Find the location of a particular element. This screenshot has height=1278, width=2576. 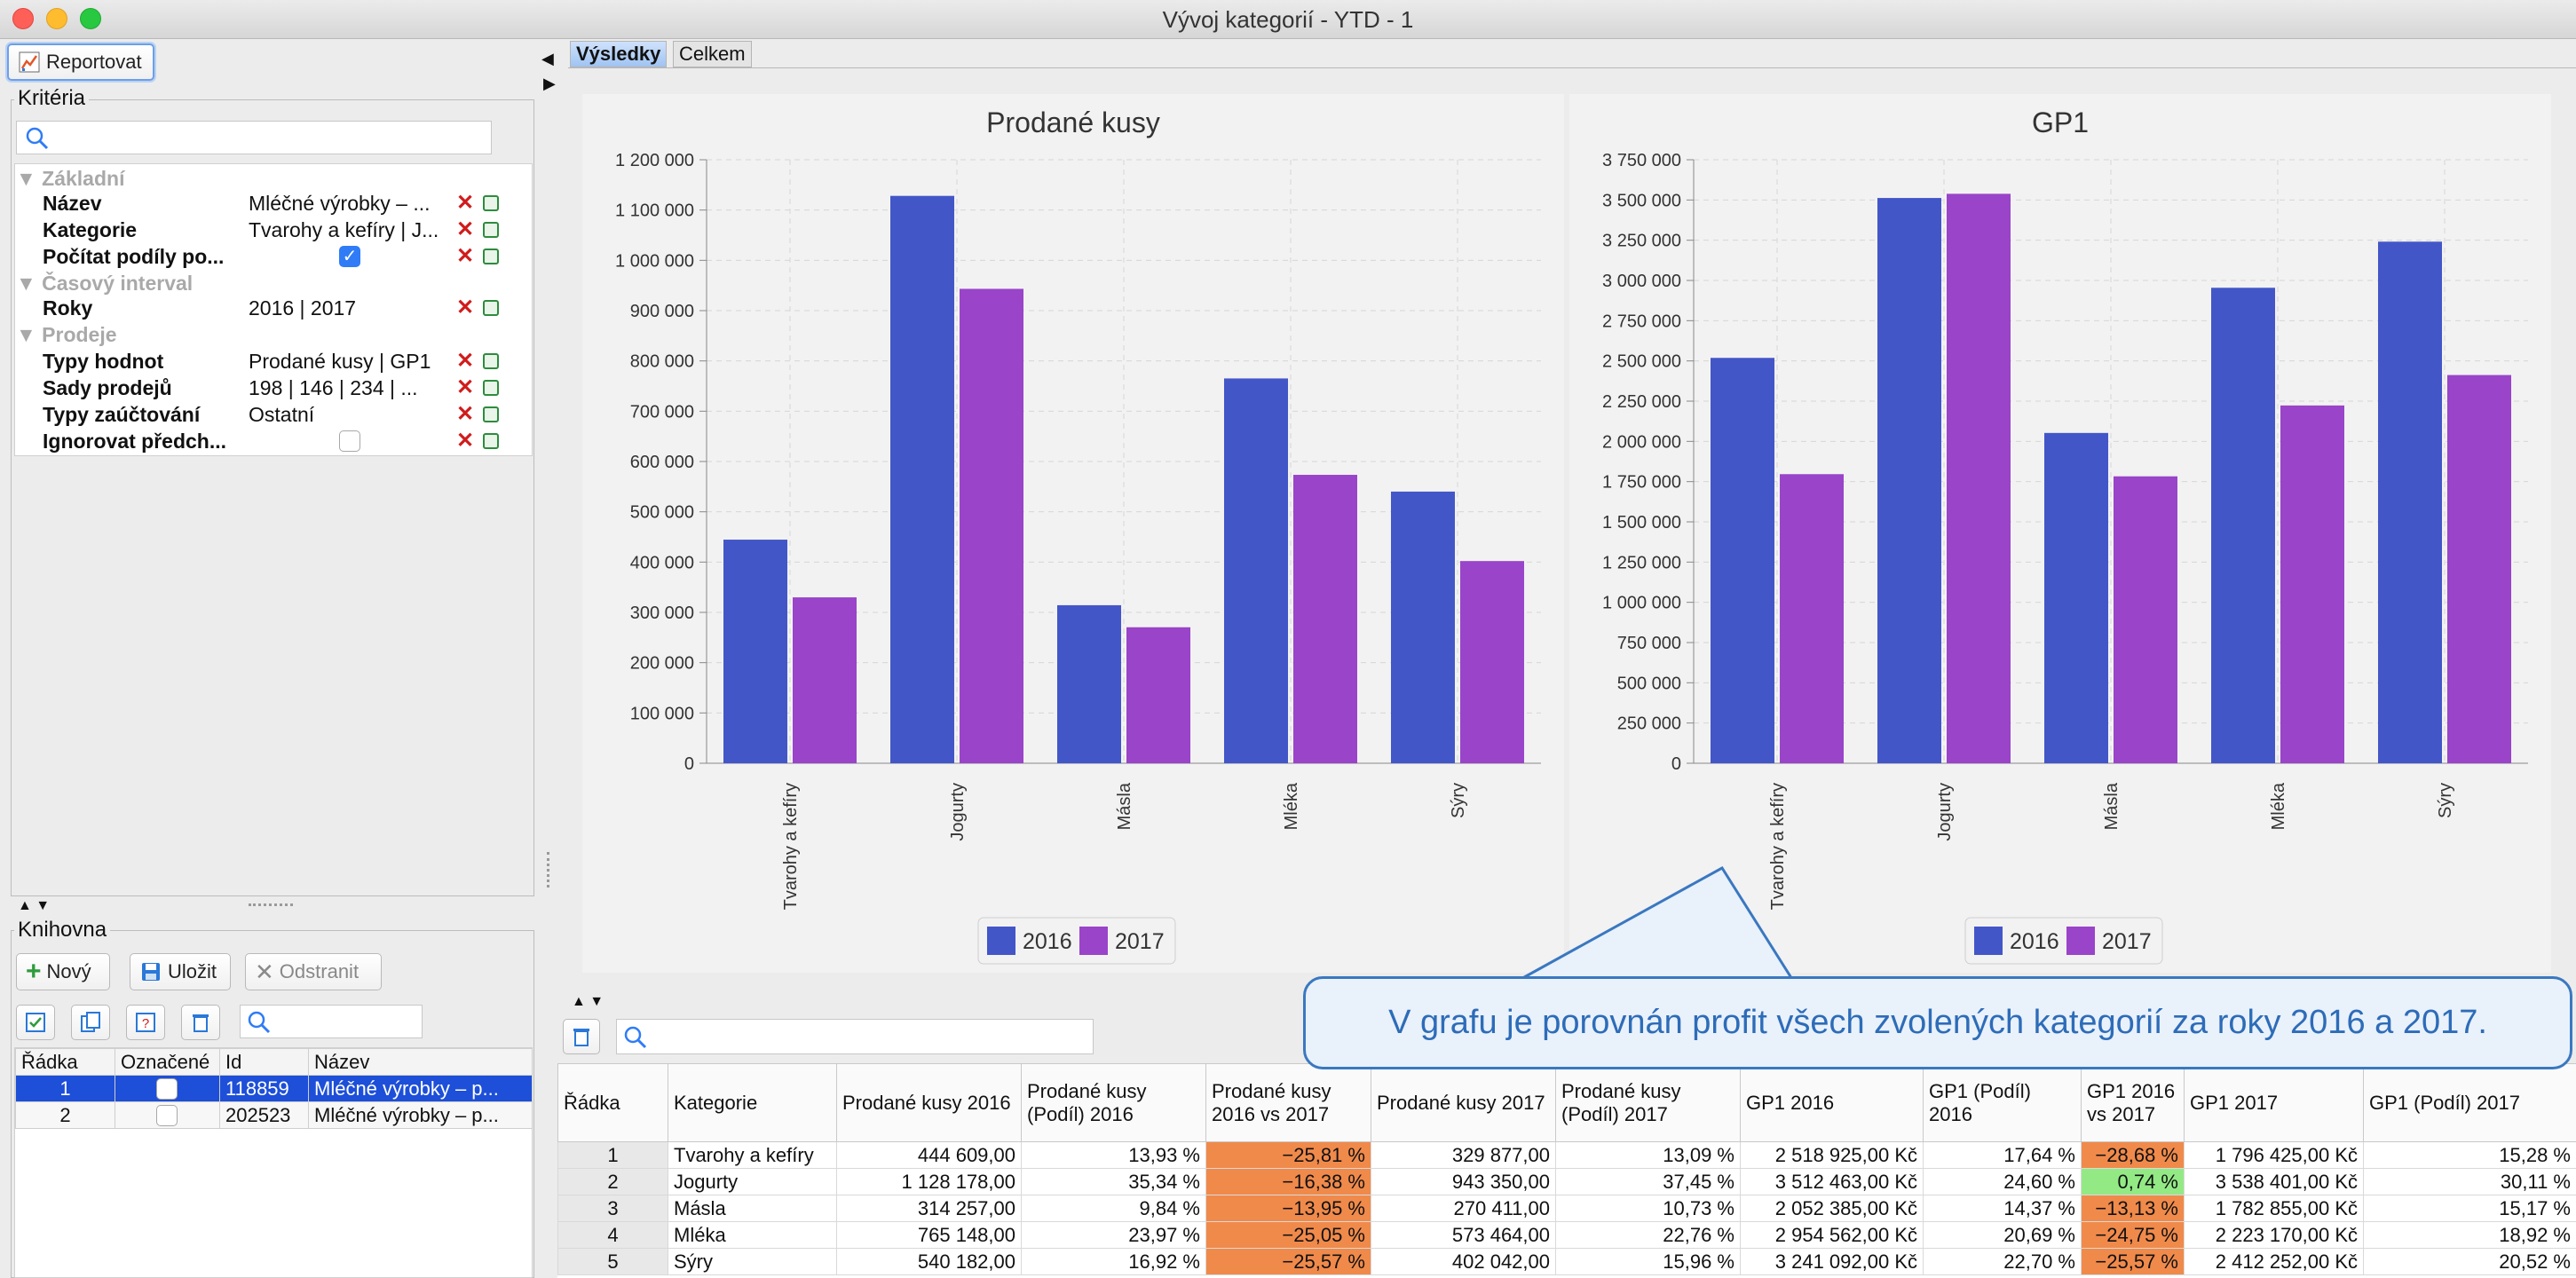

close-window-button is located at coordinates (23, 18).